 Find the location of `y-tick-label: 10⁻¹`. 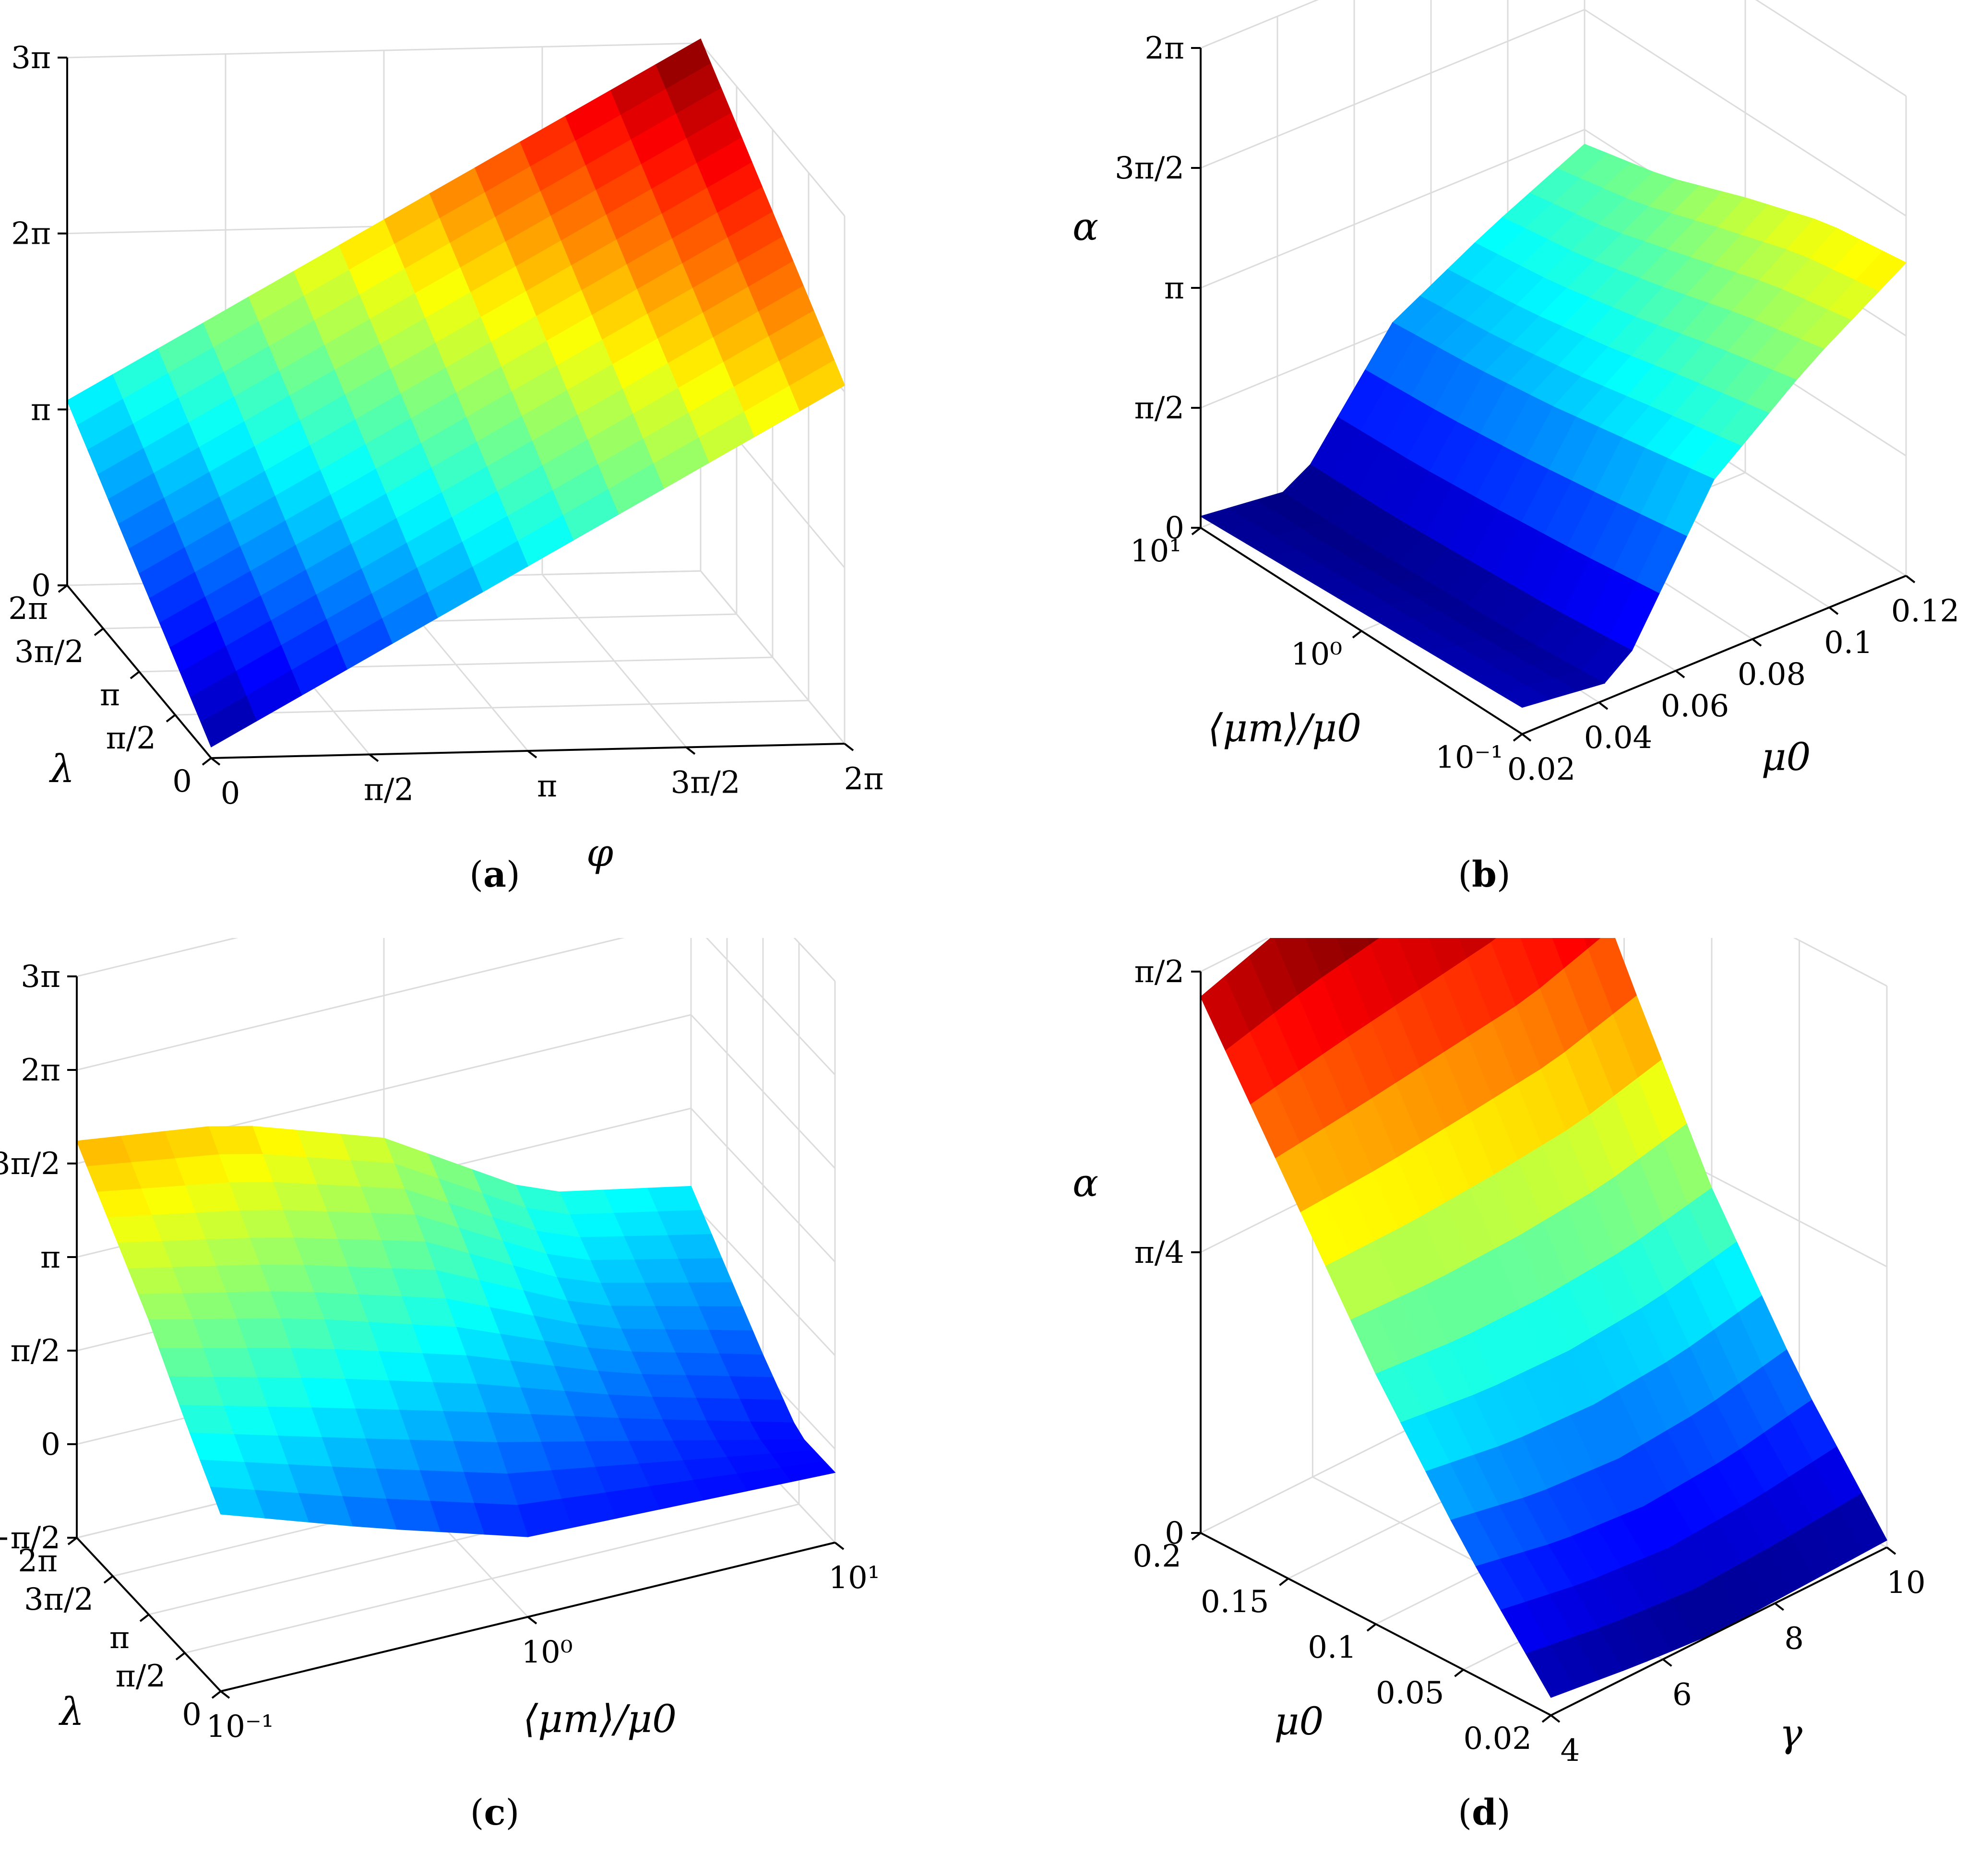

y-tick-label: 10⁻¹ is located at coordinates (1469, 757).